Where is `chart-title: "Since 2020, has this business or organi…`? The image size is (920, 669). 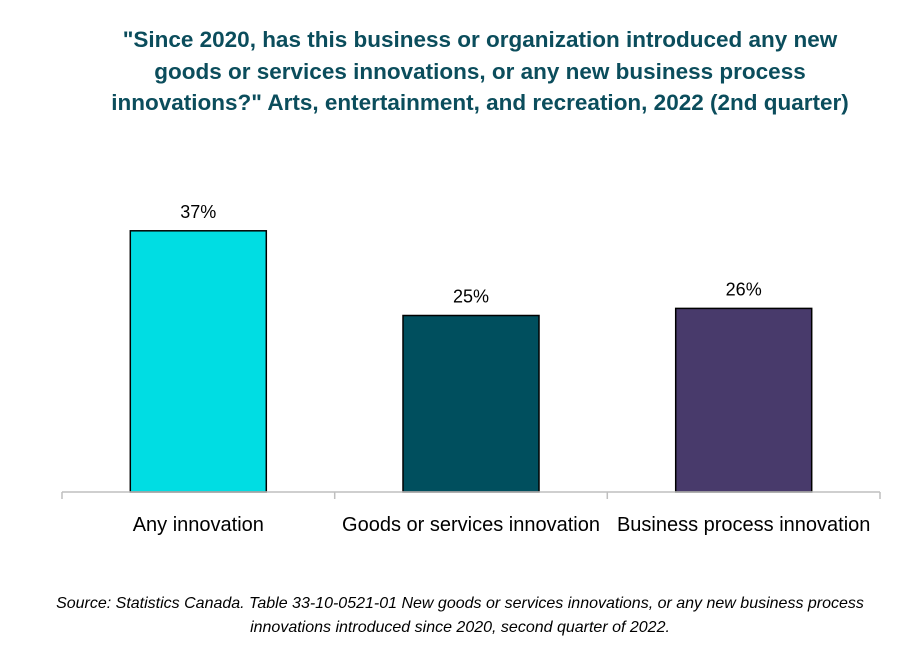 chart-title: "Since 2020, has this business or organi… is located at coordinates (480, 71).